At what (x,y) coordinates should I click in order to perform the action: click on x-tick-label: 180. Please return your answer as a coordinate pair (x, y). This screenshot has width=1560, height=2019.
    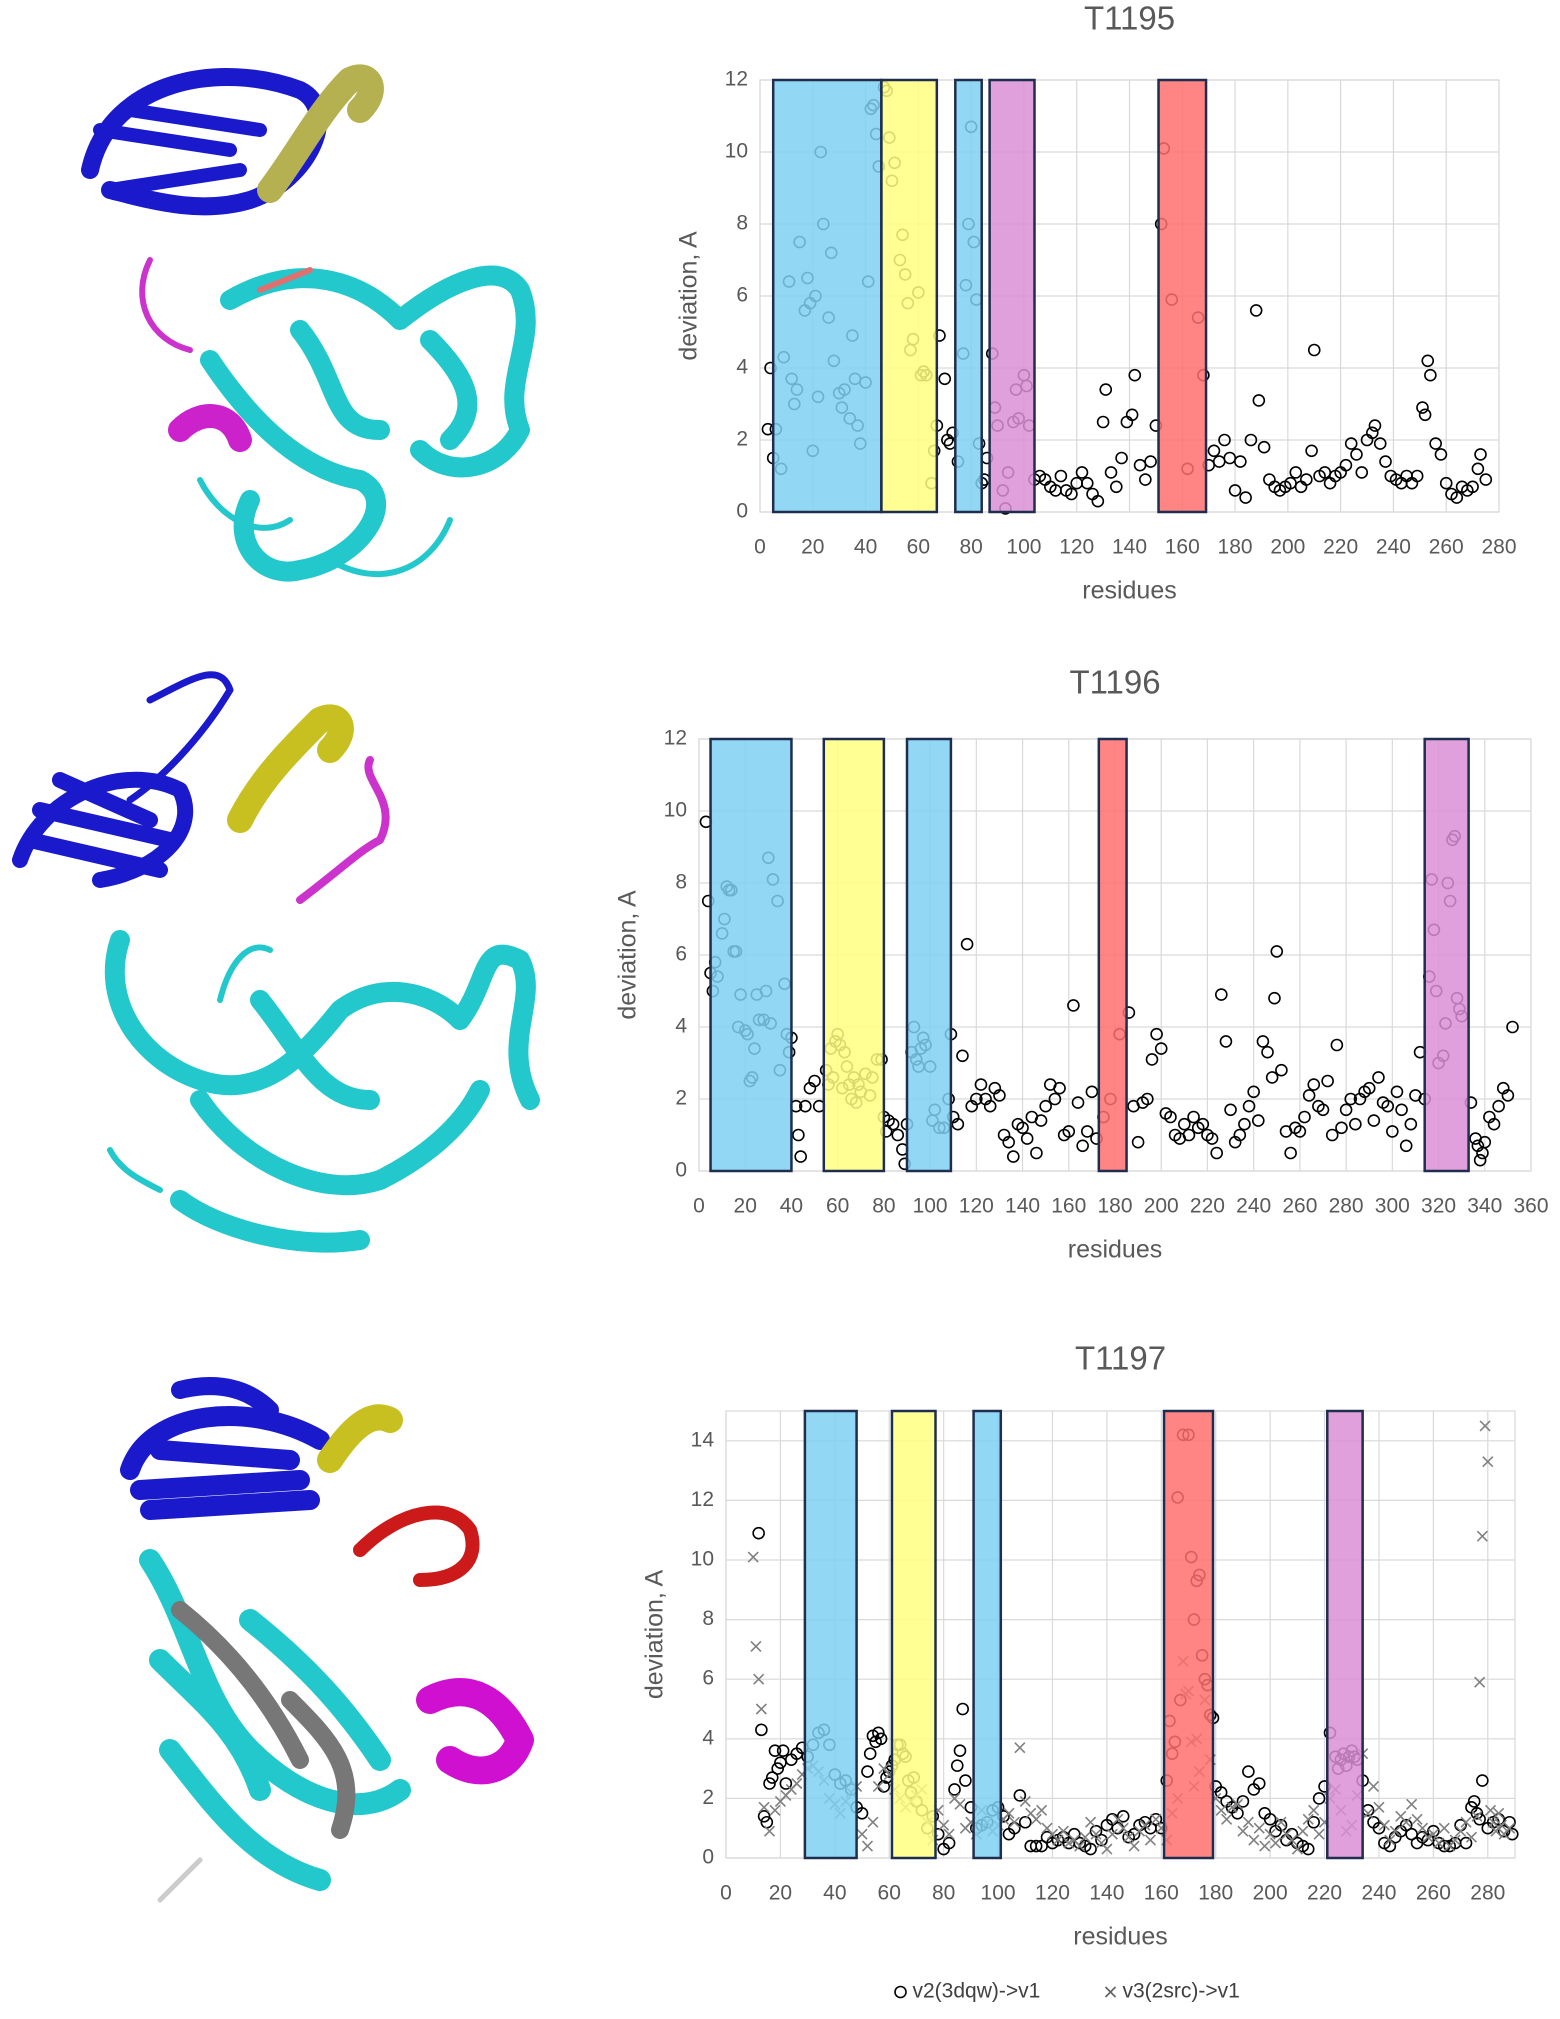
    Looking at the image, I should click on (1114, 1206).